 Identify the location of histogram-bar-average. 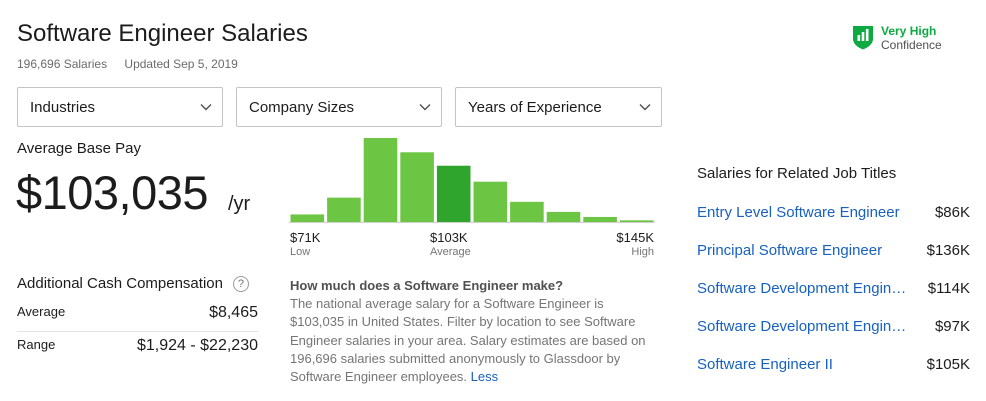
(453, 193).